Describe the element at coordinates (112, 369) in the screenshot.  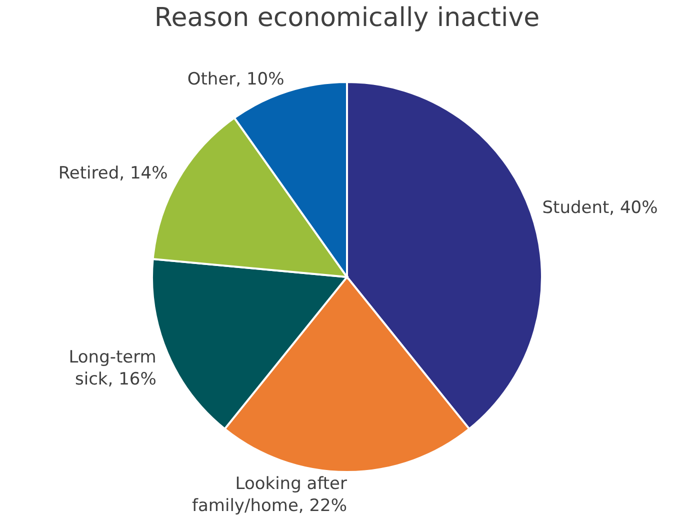
I see `slice-label: Long-term sick, 16%` at that location.